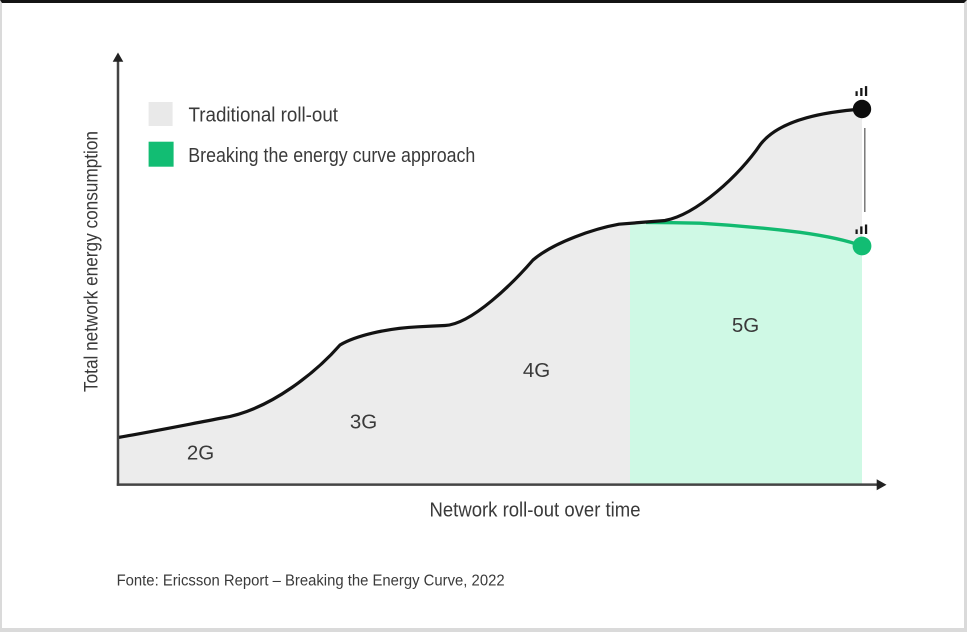  I want to click on svg-text: Traditional roll-out, so click(264, 116).